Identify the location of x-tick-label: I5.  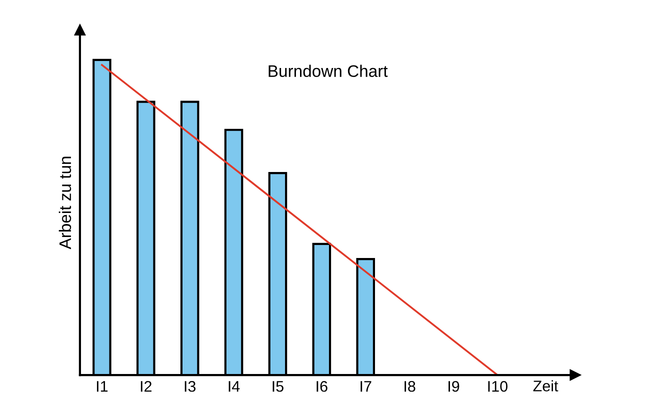
(278, 386).